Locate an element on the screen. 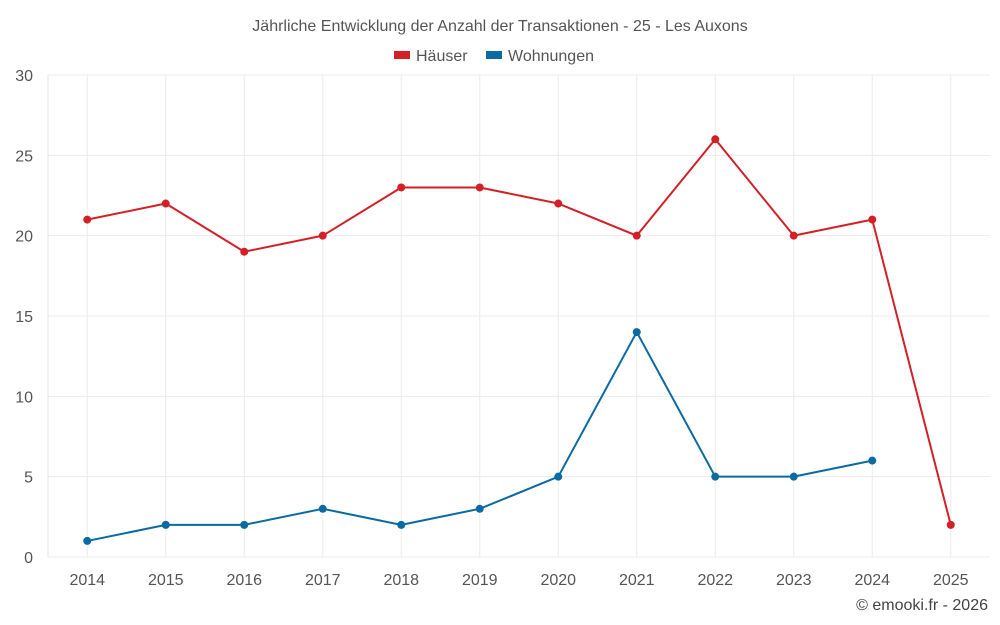 The width and height of the screenshot is (1000, 625). data-point-haeuser-2018 is located at coordinates (401, 187).